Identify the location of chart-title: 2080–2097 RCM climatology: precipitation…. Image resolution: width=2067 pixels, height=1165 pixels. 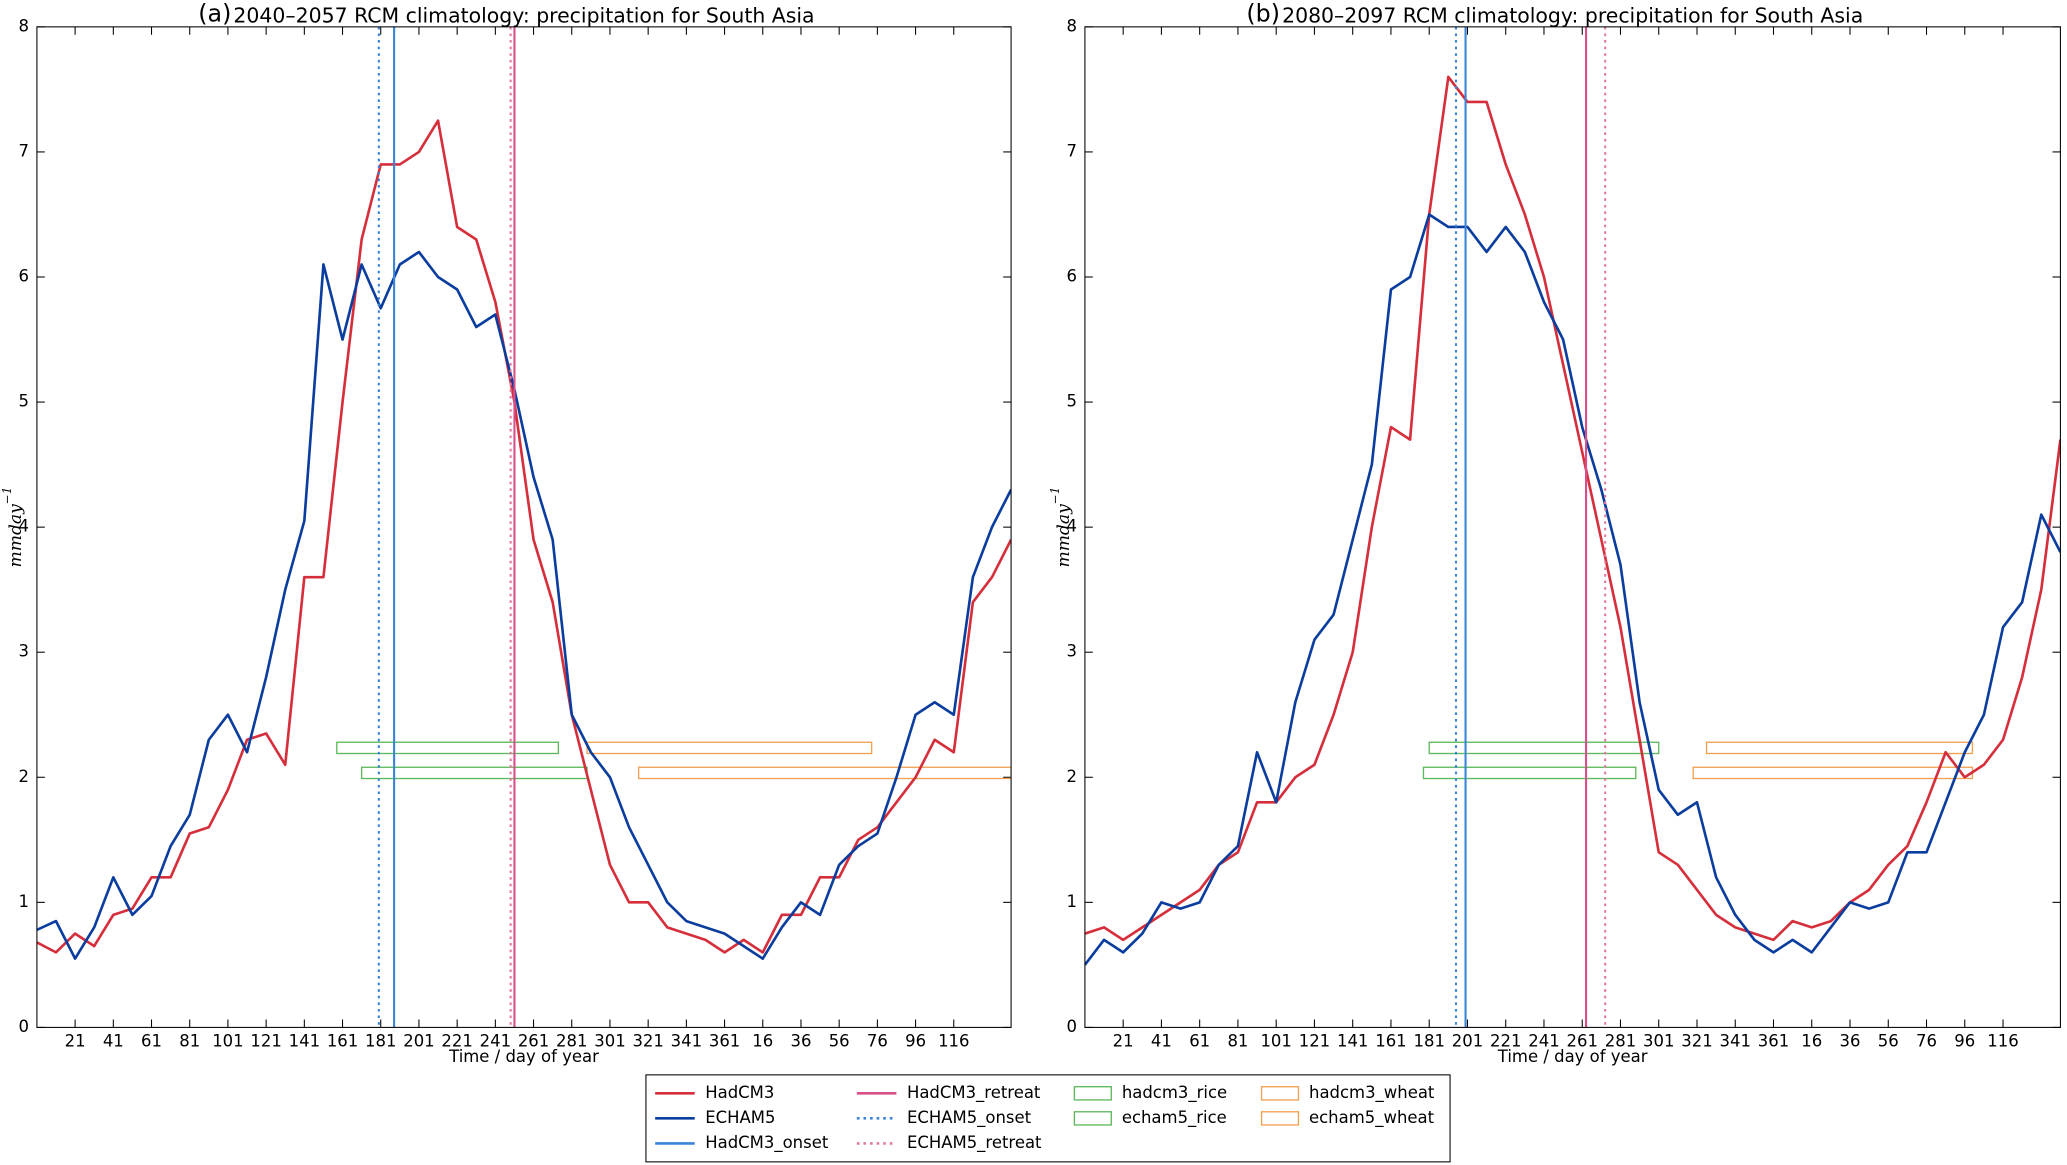
(1572, 15).